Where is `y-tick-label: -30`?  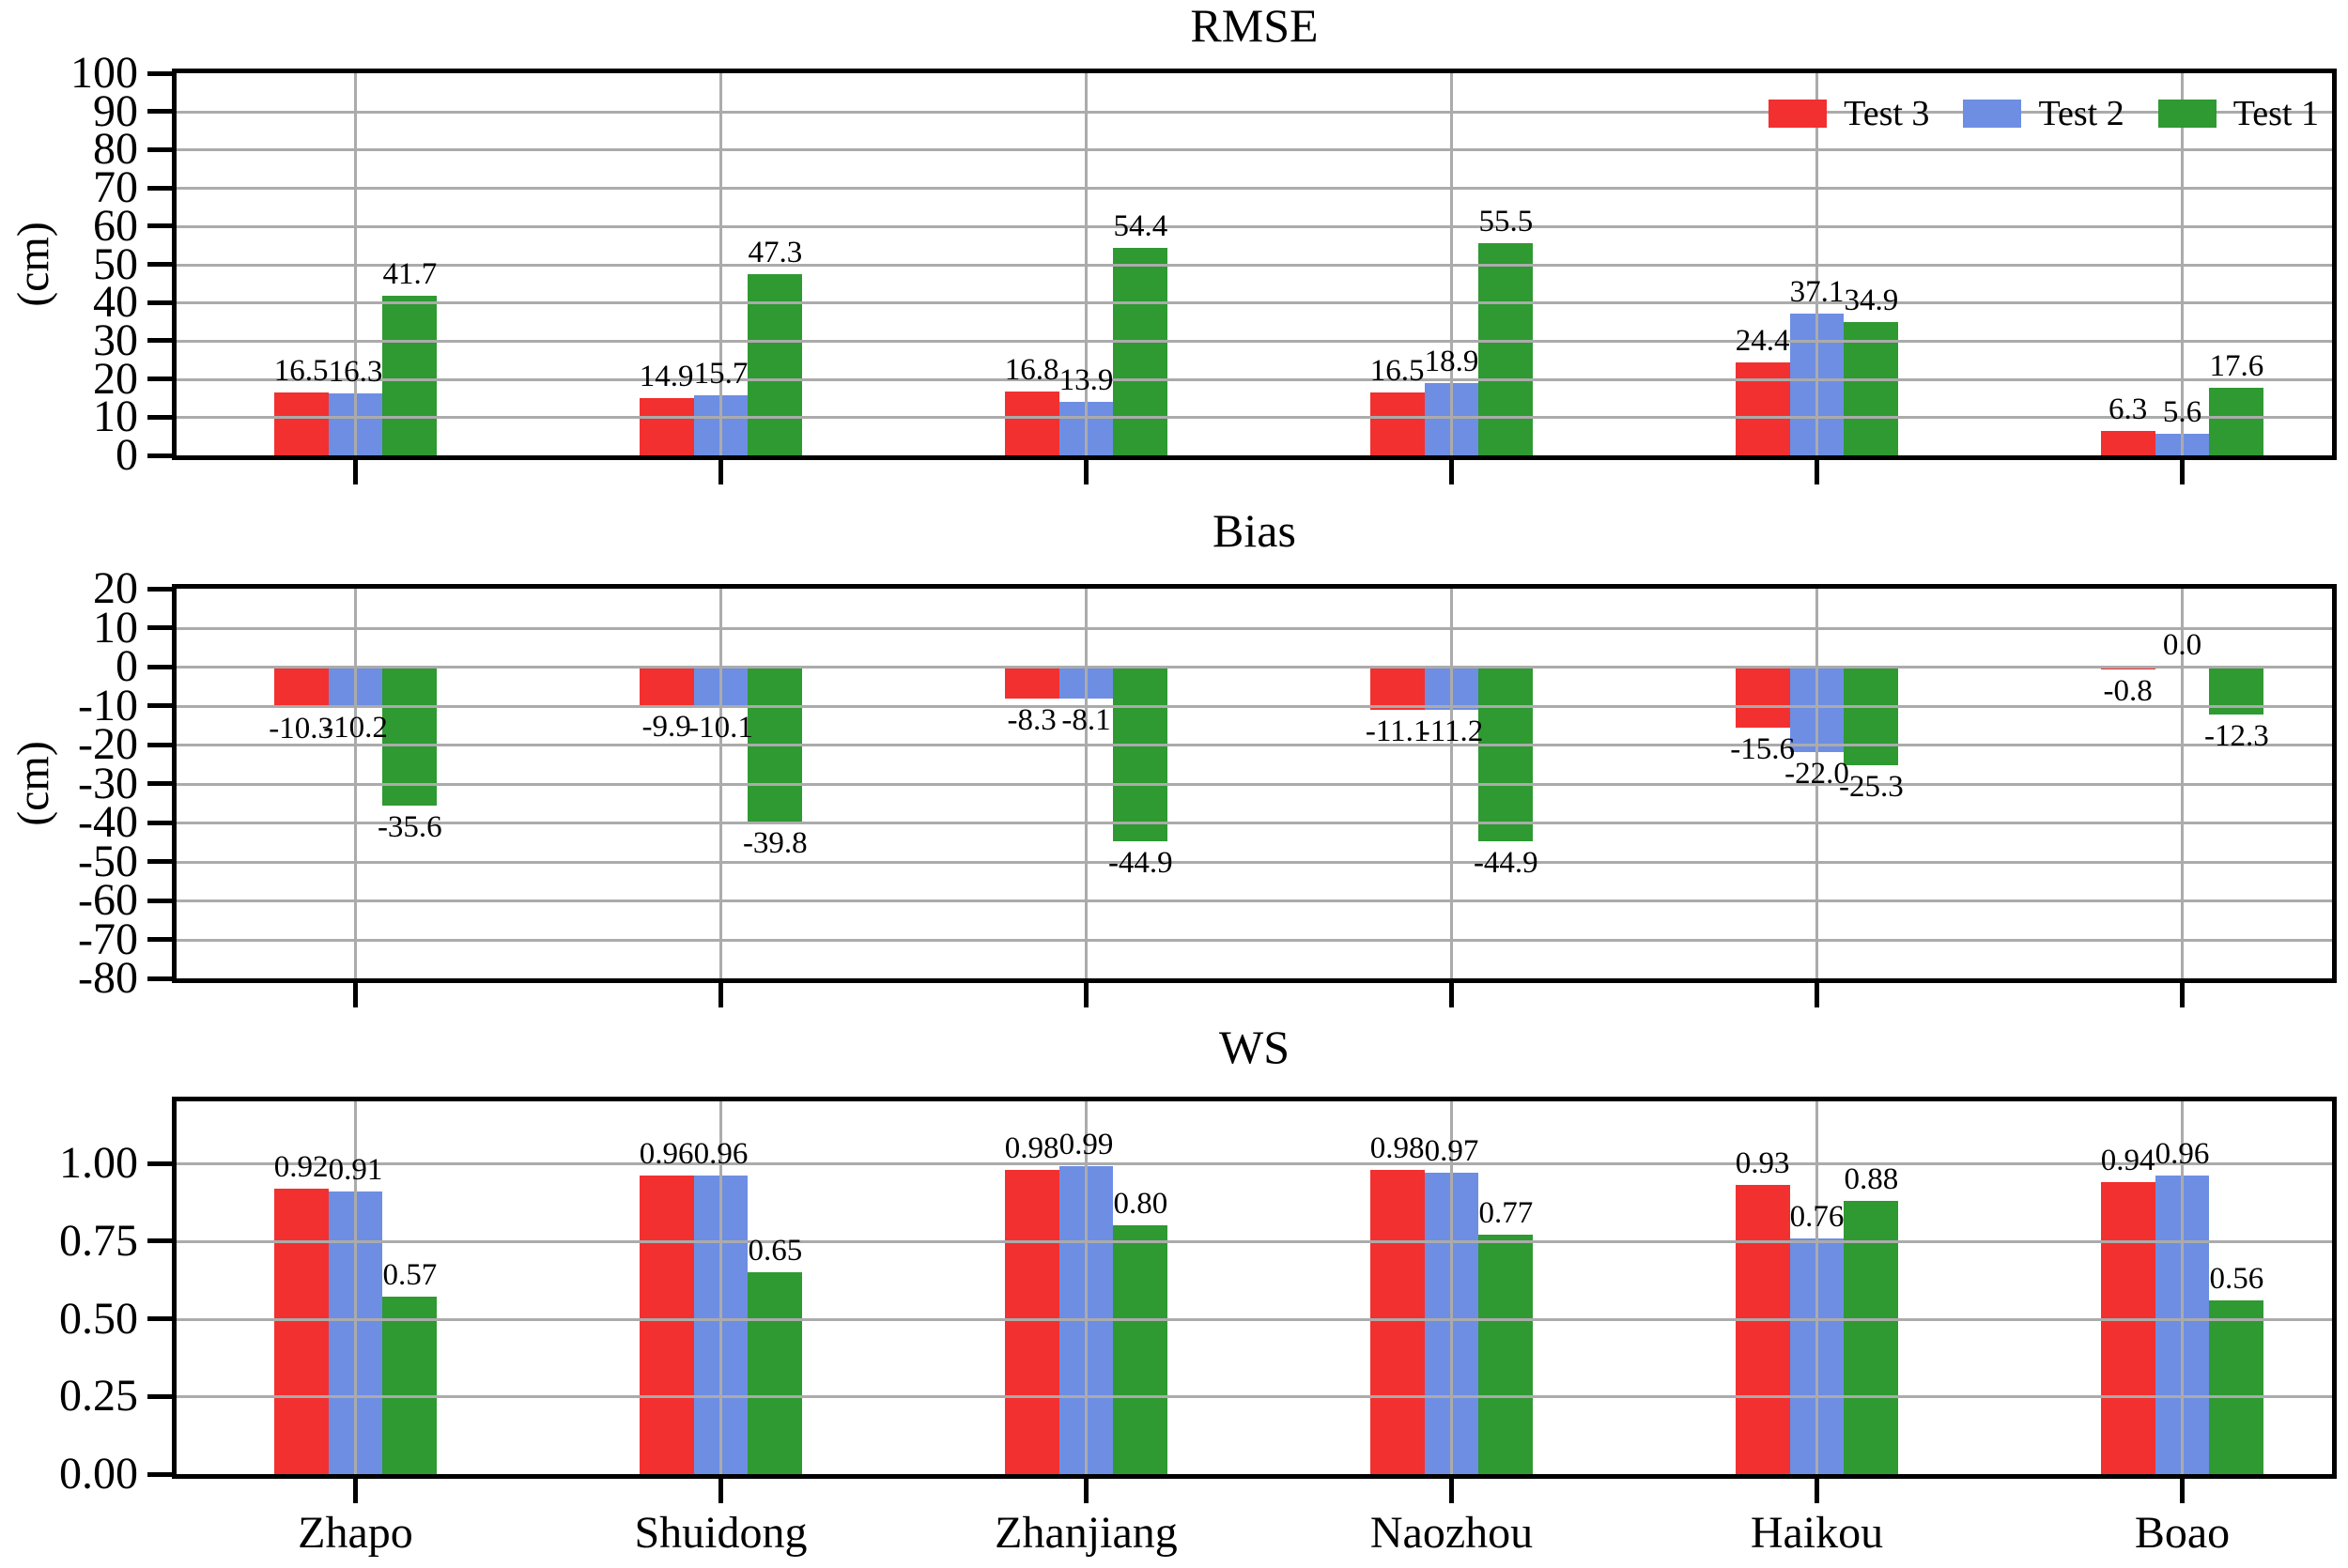
y-tick-label: -30 is located at coordinates (108, 783).